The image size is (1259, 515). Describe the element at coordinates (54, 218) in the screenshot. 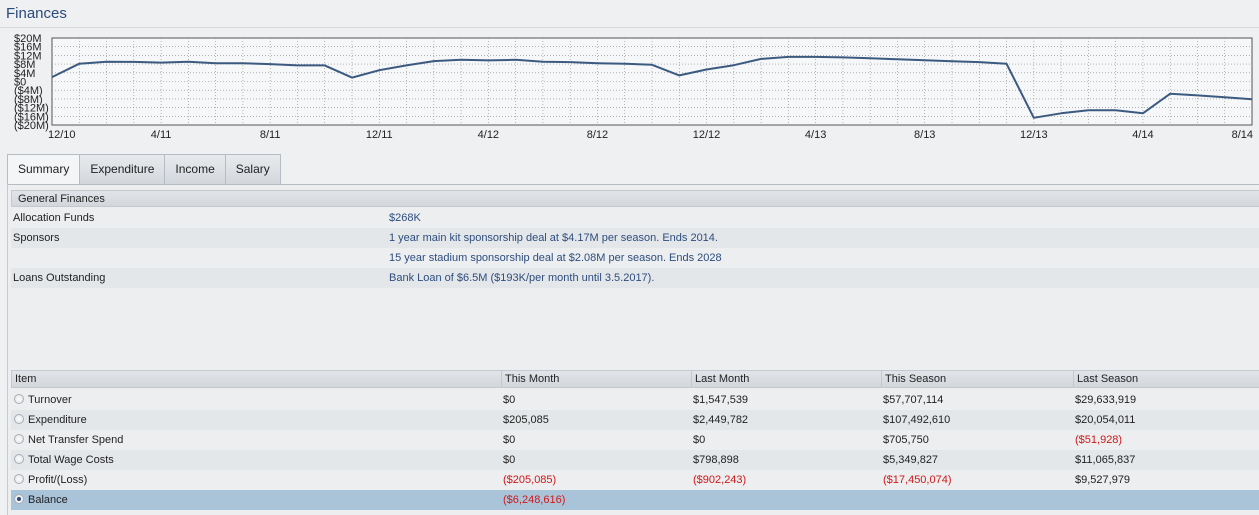

I see `general-row-label: Allocation Funds` at that location.